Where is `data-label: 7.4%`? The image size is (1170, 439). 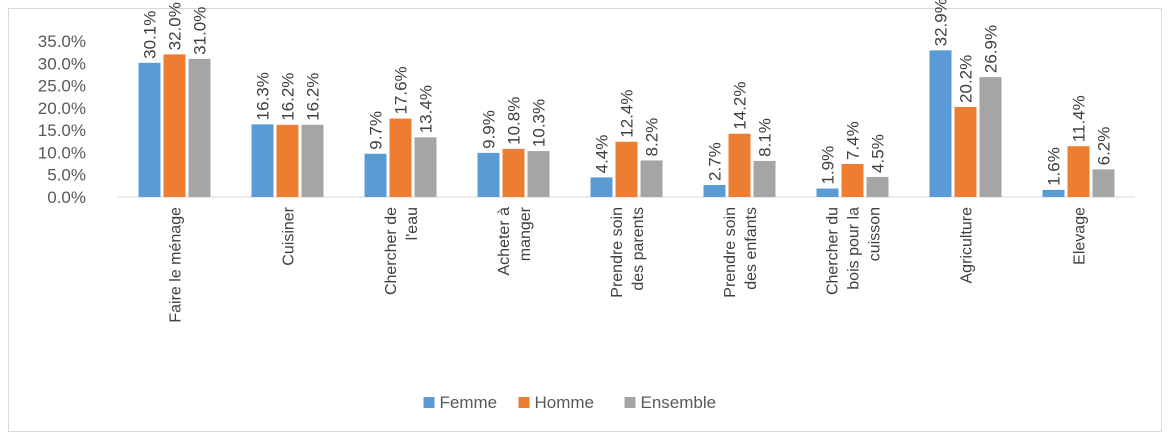
data-label: 7.4% is located at coordinates (853, 140).